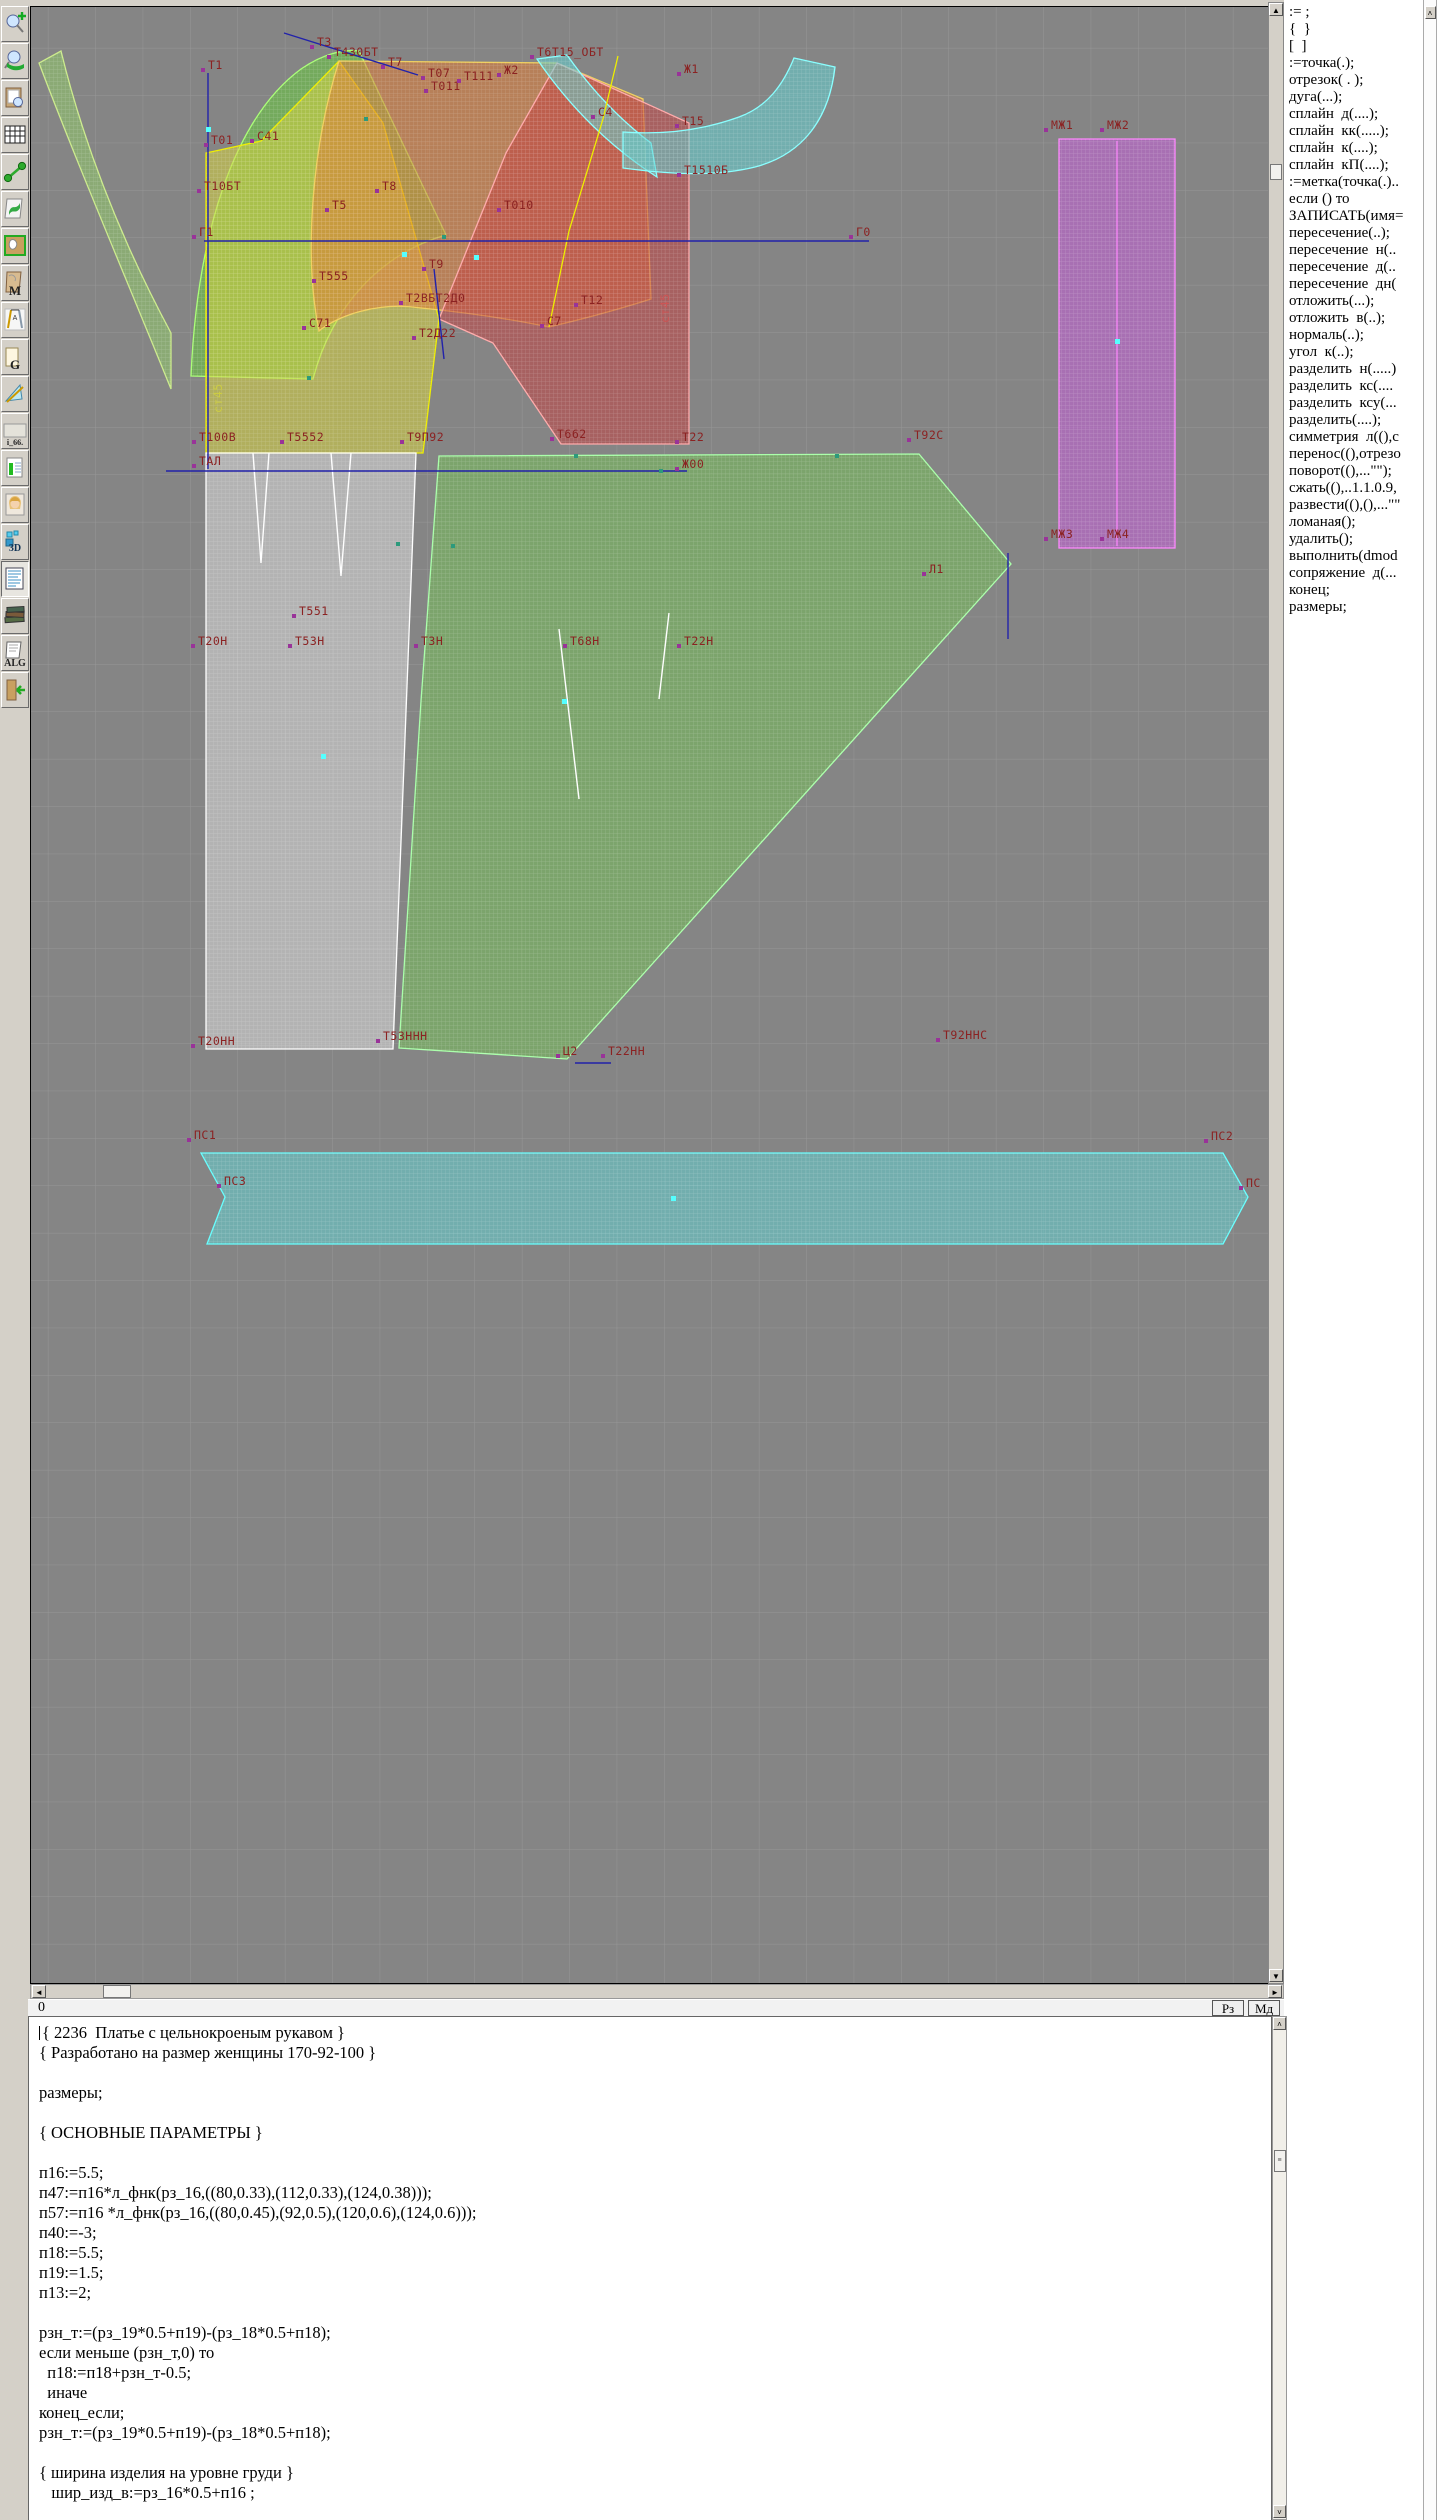 The height and width of the screenshot is (2520, 1440). What do you see at coordinates (15, 98) in the screenshot?
I see `print-preview-tool` at bounding box center [15, 98].